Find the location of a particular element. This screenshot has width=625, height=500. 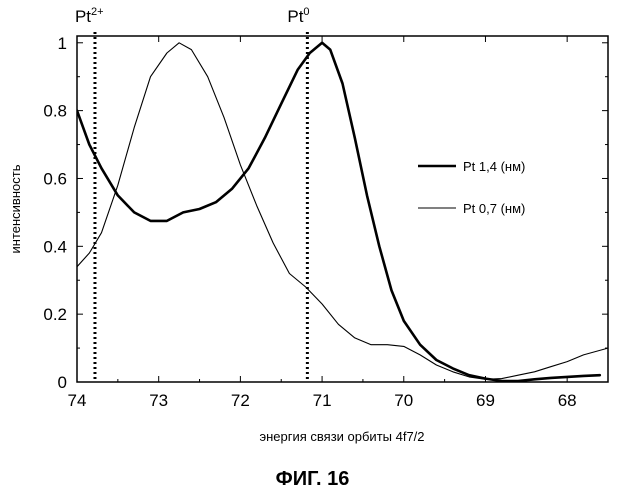

reference-marker-label: Pt2+ is located at coordinates (89, 16).